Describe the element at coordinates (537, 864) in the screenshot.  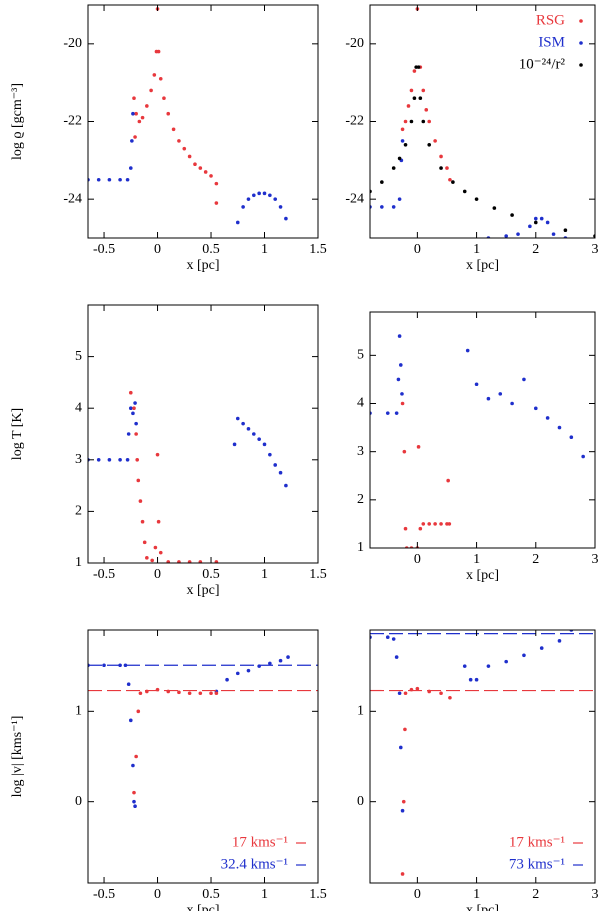
I see `legend-label: 73 kms⁻¹` at that location.